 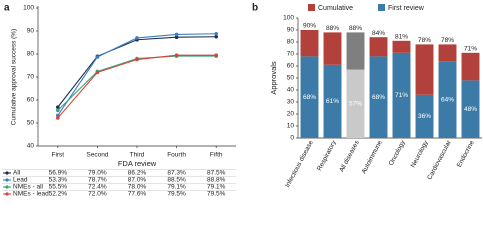 What do you see at coordinates (470, 49) in the screenshot?
I see `total-label: 71%` at bounding box center [470, 49].